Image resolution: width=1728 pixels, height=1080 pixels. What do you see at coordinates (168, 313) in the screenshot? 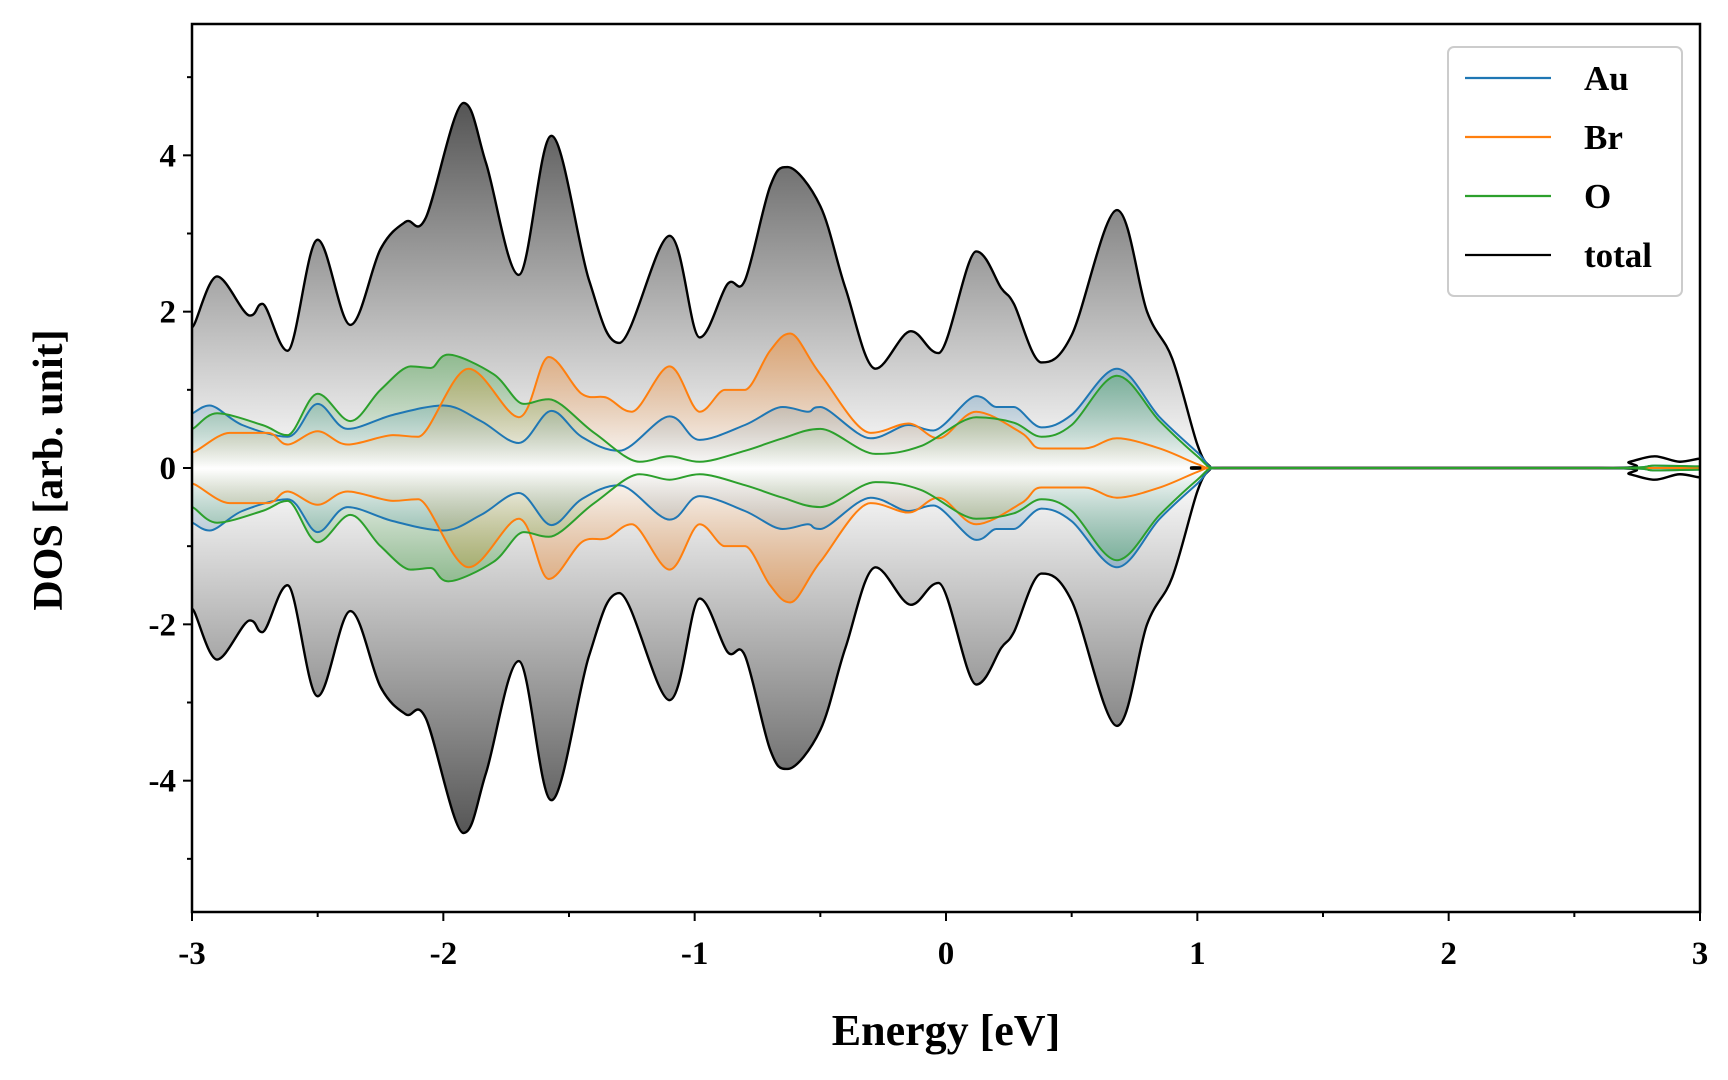
I see `y-tick-label: 2` at bounding box center [168, 313].